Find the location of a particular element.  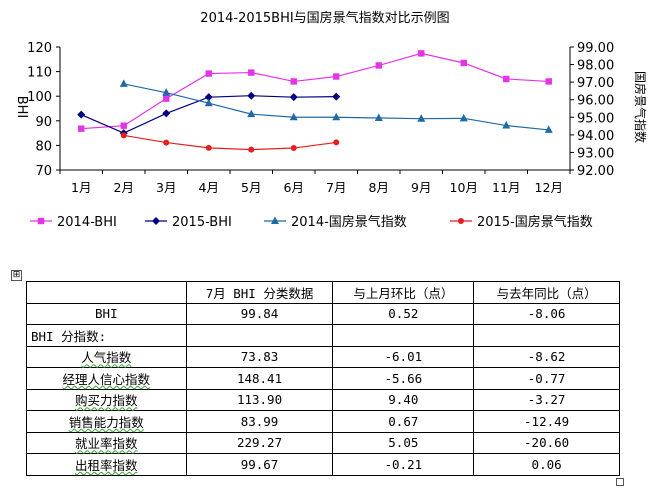

cell-value: 99.84 is located at coordinates (259, 313).